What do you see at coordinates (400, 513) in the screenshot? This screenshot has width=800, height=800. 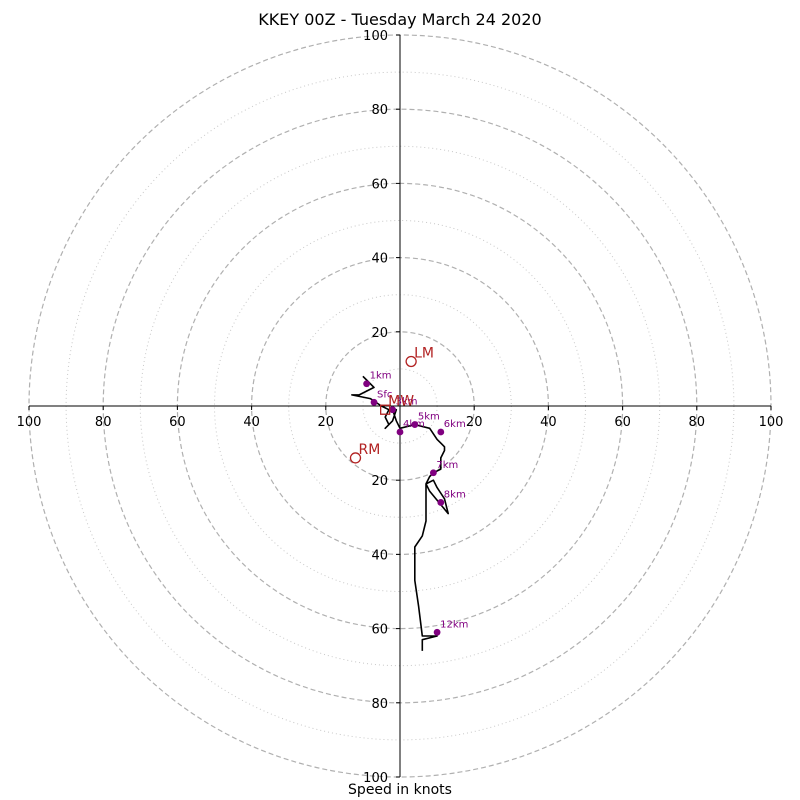 I see `hodograph-trace` at bounding box center [400, 513].